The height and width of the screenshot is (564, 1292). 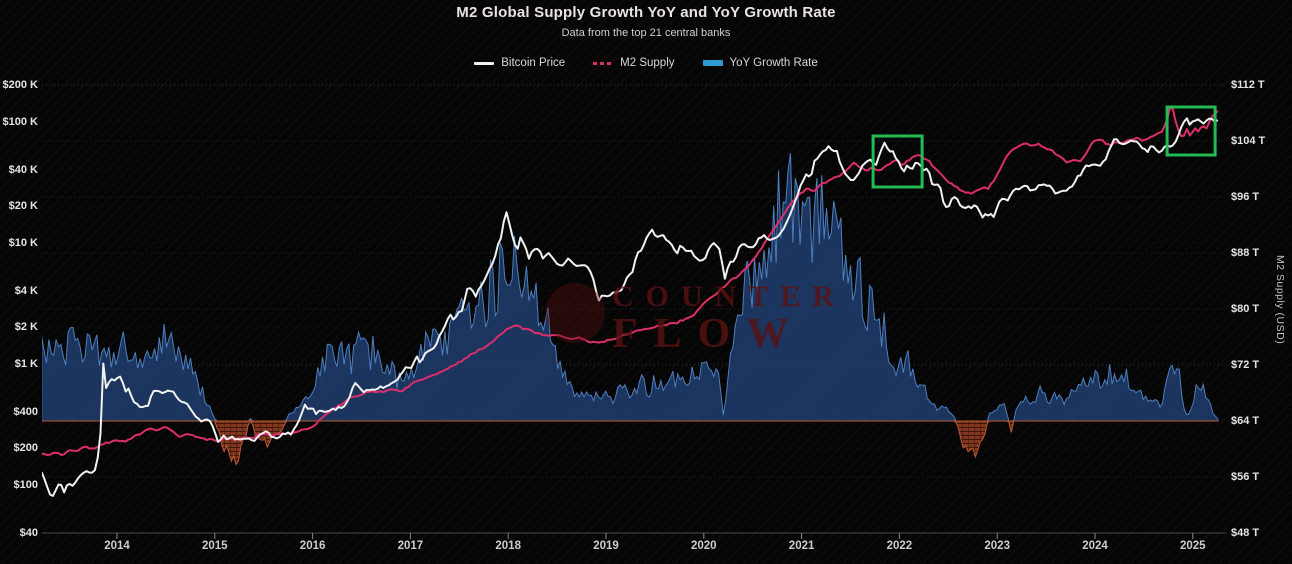 What do you see at coordinates (25, 448) in the screenshot?
I see `left-axis-tick-label: $200` at bounding box center [25, 448].